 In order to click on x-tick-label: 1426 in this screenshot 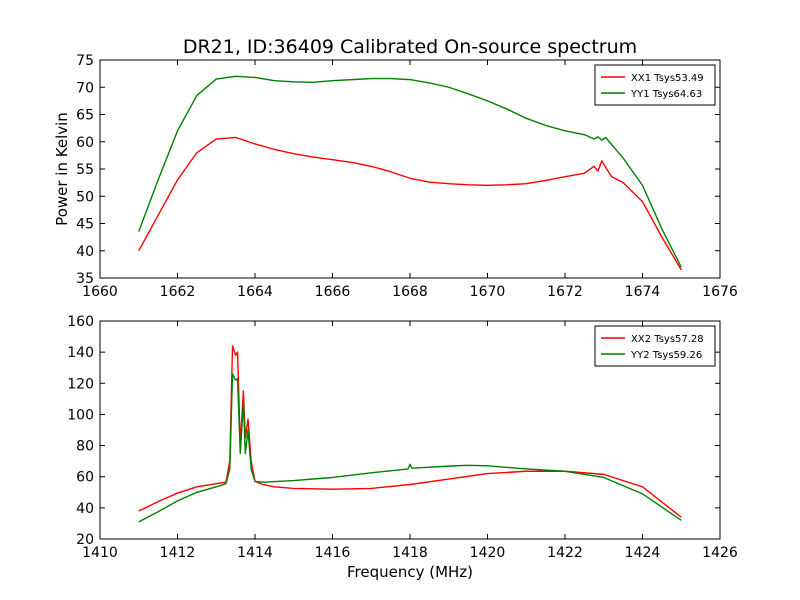, I will do `click(720, 553)`.